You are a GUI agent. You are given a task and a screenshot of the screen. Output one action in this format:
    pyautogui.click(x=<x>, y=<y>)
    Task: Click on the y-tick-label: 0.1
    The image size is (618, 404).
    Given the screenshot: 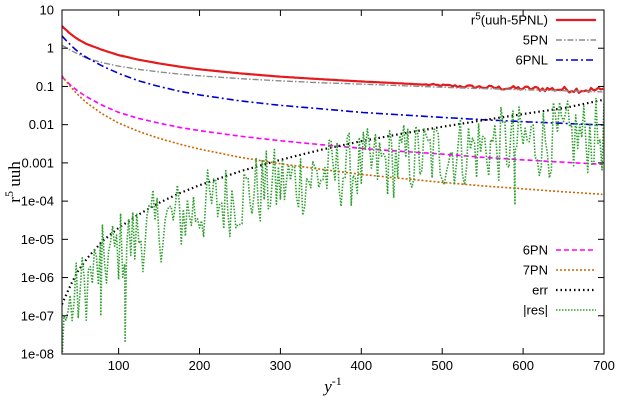 What is the action you would take?
    pyautogui.click(x=45, y=86)
    